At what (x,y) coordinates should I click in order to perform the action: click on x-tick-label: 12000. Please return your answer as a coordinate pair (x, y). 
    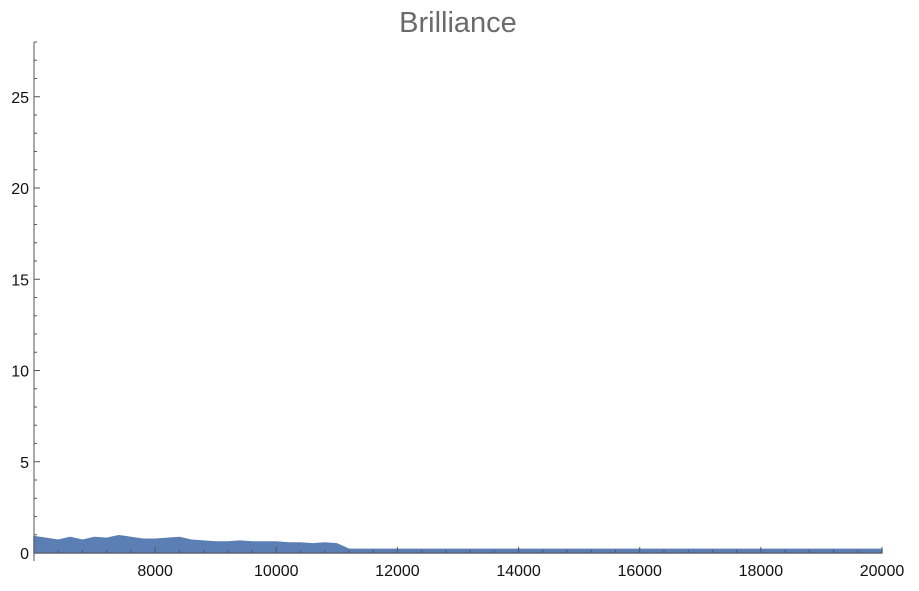
    Looking at the image, I should click on (397, 571).